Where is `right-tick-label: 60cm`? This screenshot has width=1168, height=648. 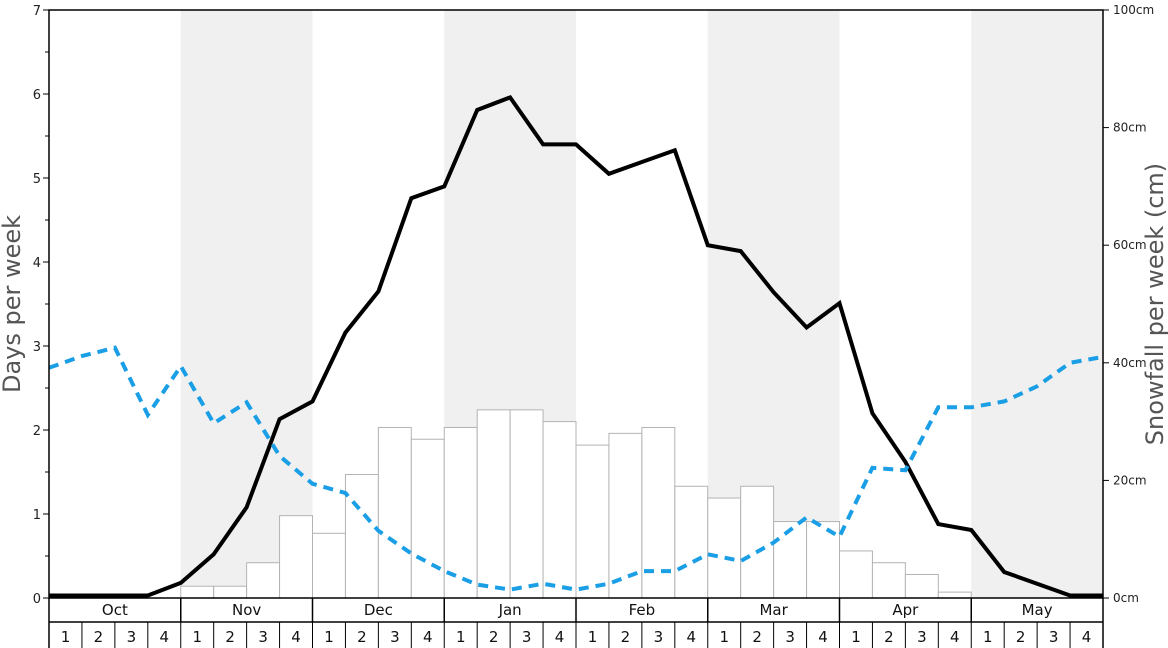 right-tick-label: 60cm is located at coordinates (1130, 245).